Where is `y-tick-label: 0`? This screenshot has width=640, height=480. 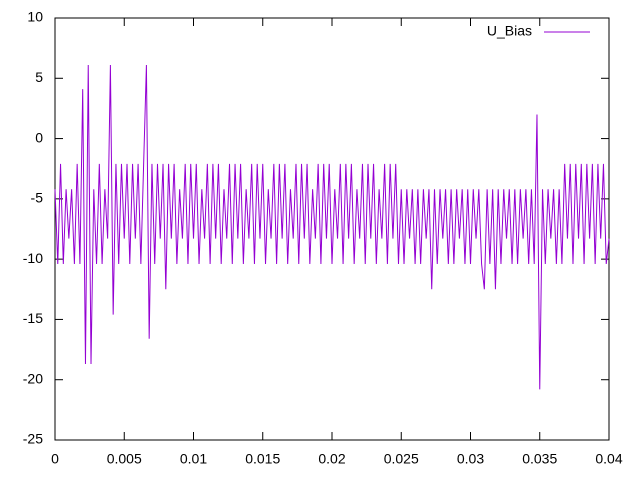 y-tick-label: 0 is located at coordinates (39, 137).